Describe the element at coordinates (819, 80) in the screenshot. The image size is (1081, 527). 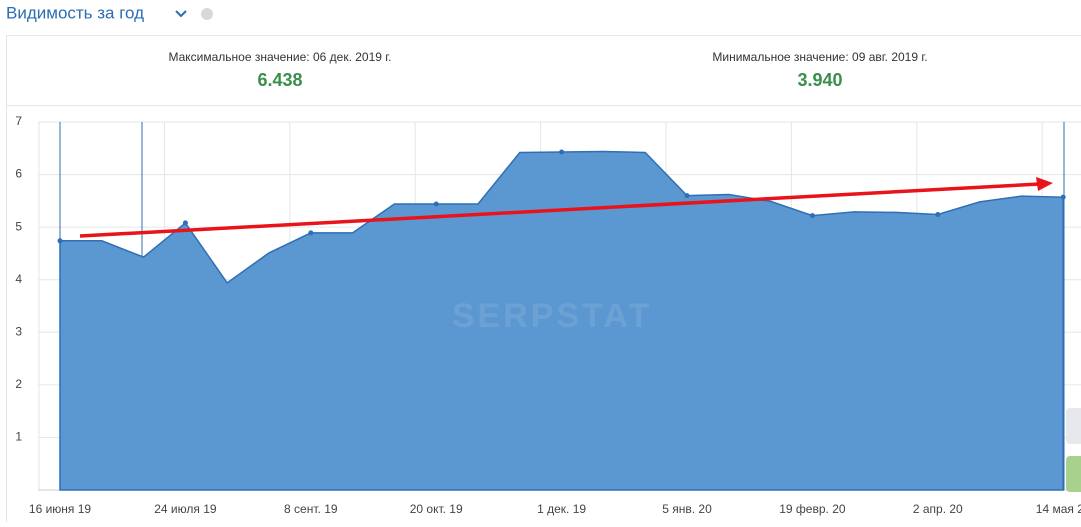
I see `stat-value: 3.940` at that location.